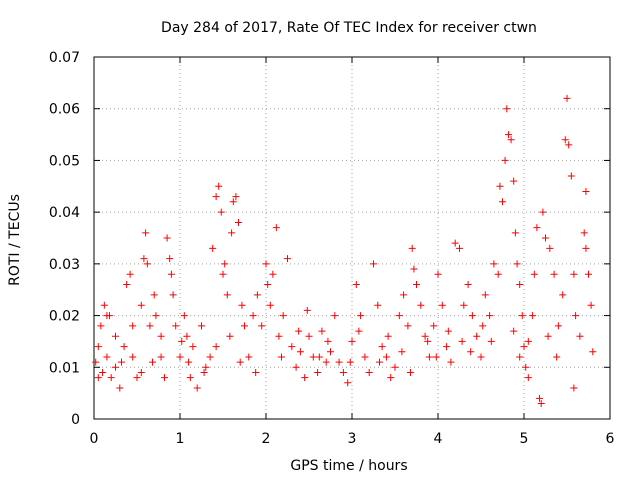 The height and width of the screenshot is (480, 640). Describe the element at coordinates (438, 439) in the screenshot. I see `x-tick-label: 4` at that location.